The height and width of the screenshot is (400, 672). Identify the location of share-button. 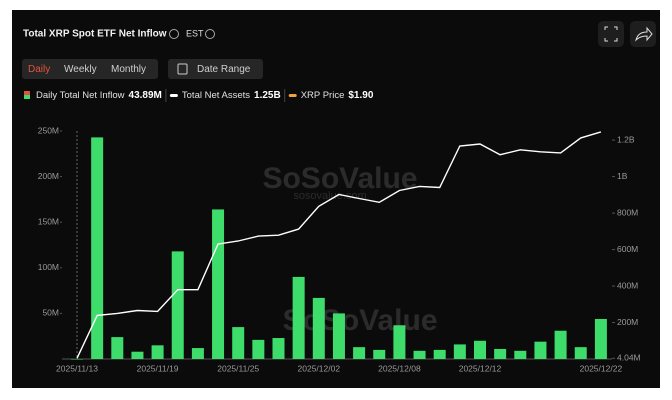
(643, 34).